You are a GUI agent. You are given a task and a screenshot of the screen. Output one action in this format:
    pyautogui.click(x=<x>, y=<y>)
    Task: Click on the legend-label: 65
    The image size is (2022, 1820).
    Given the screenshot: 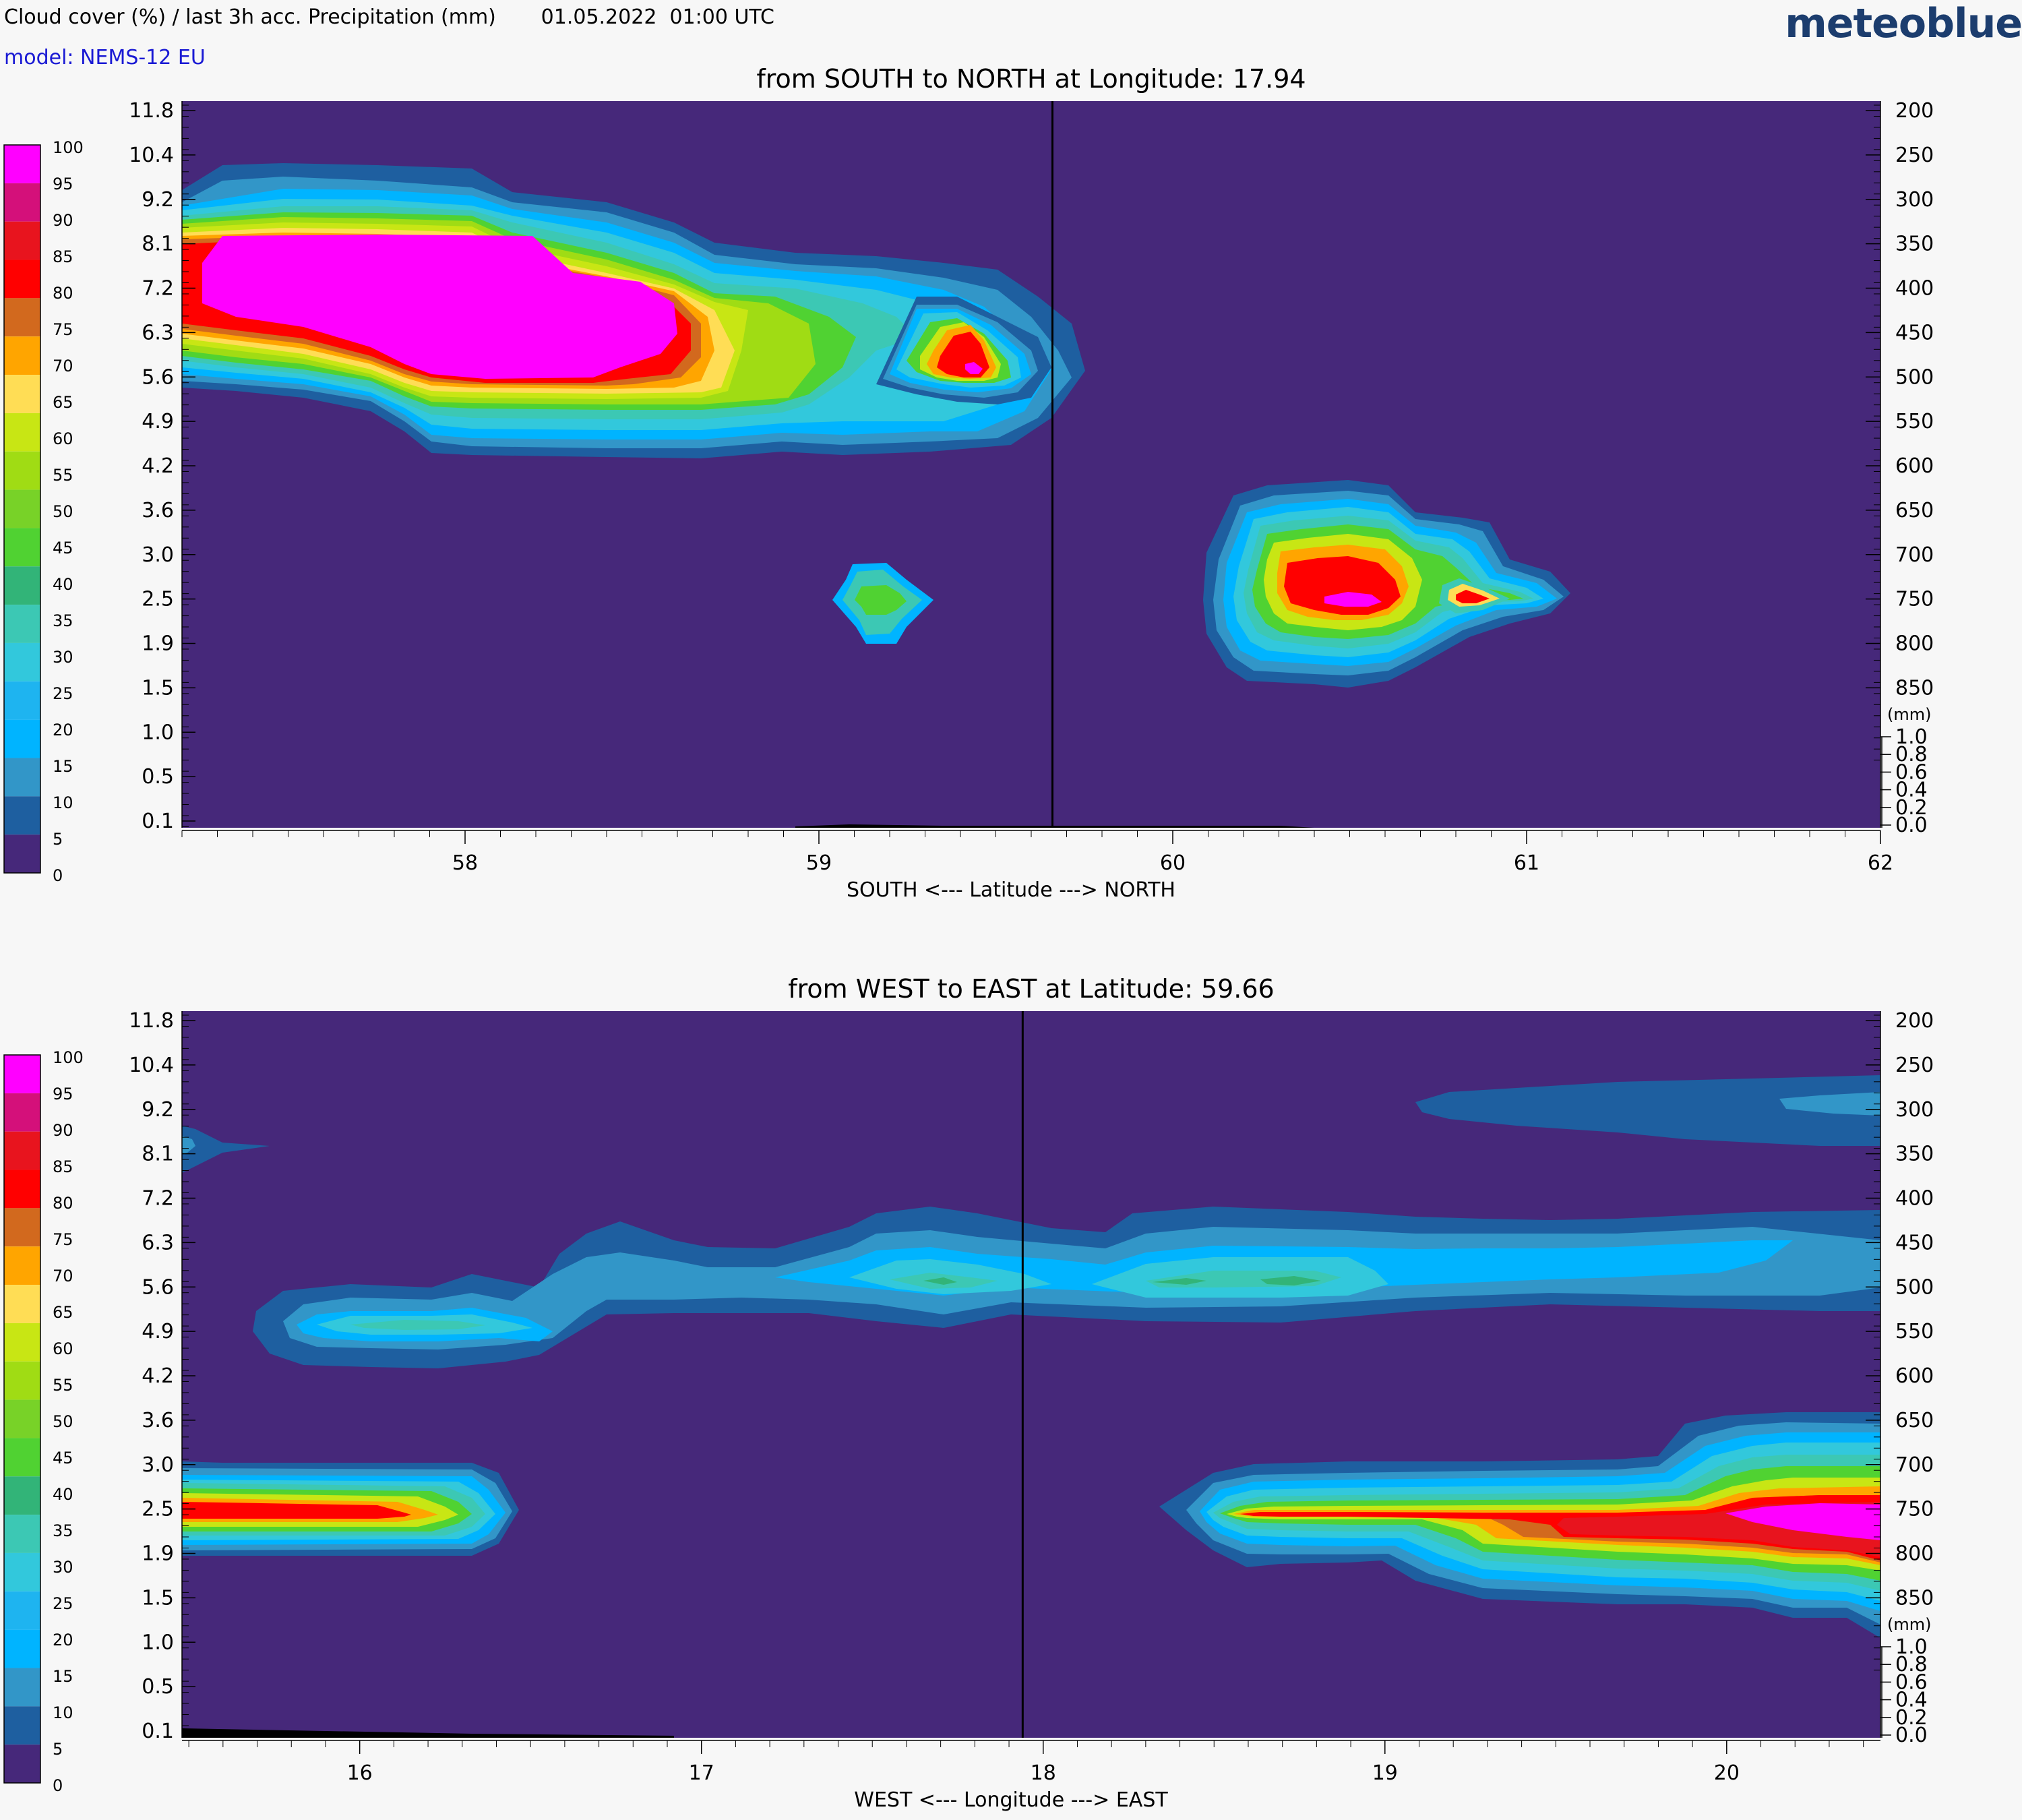 What is the action you would take?
    pyautogui.click(x=63, y=1312)
    